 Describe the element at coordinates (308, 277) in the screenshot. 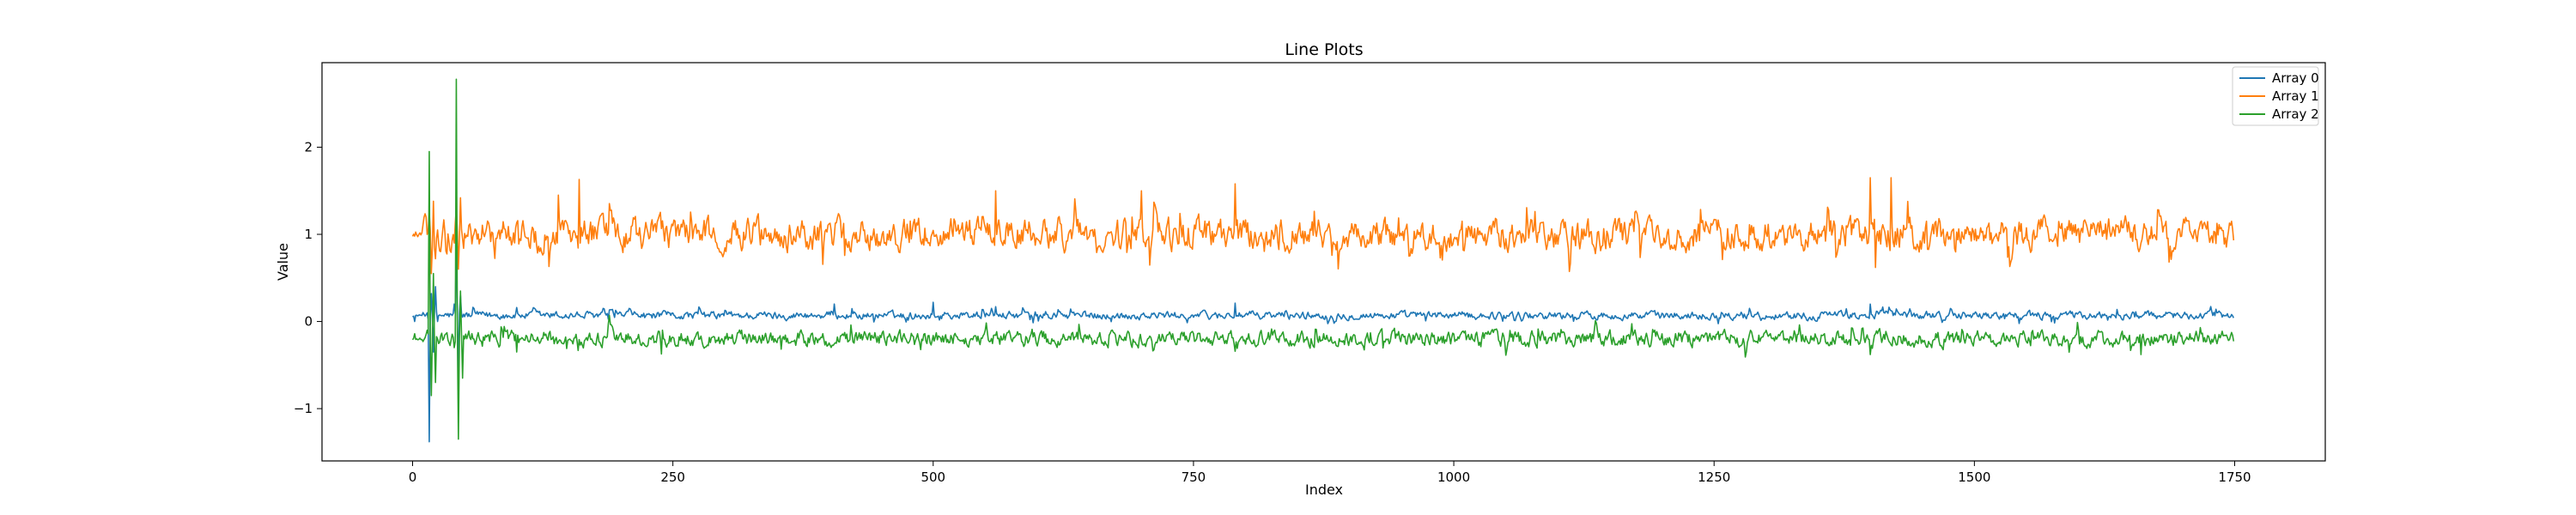

I see `y-axis: −1 0 1 2` at that location.